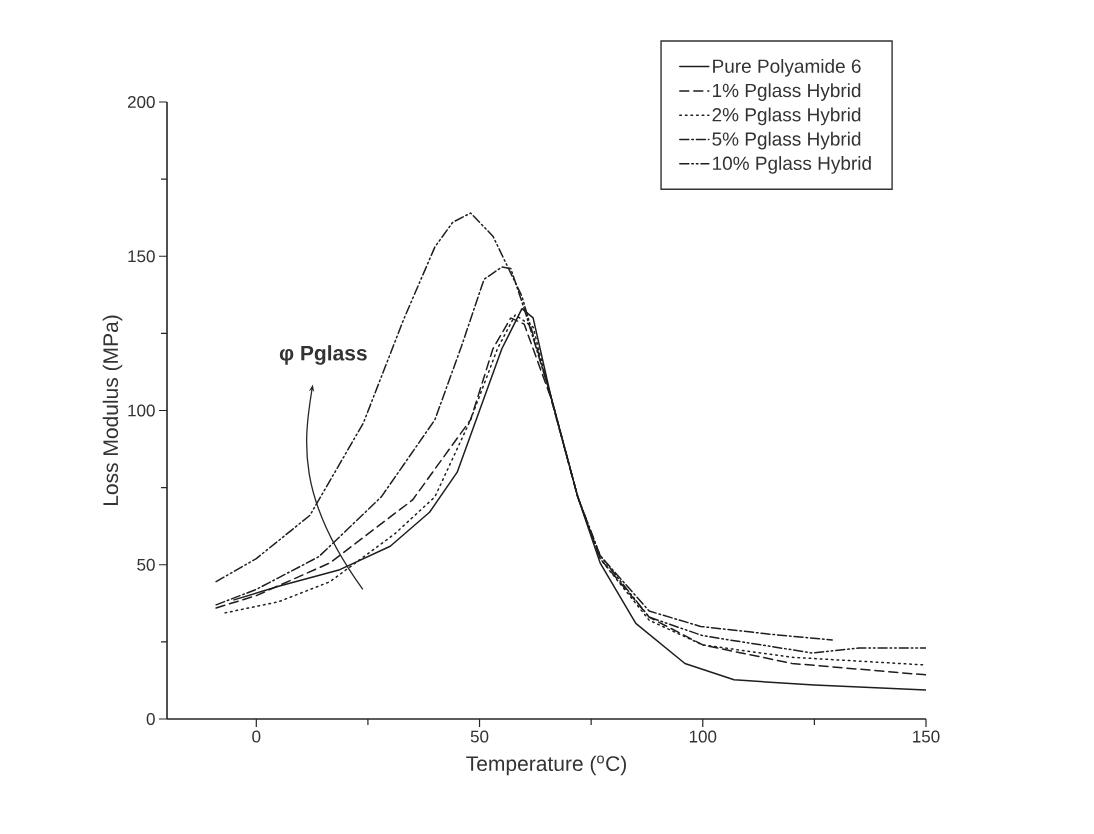 Image resolution: width=1094 pixels, height=834 pixels. What do you see at coordinates (112, 410) in the screenshot?
I see `y-axis-title: Loss Modulus (MPa)` at bounding box center [112, 410].